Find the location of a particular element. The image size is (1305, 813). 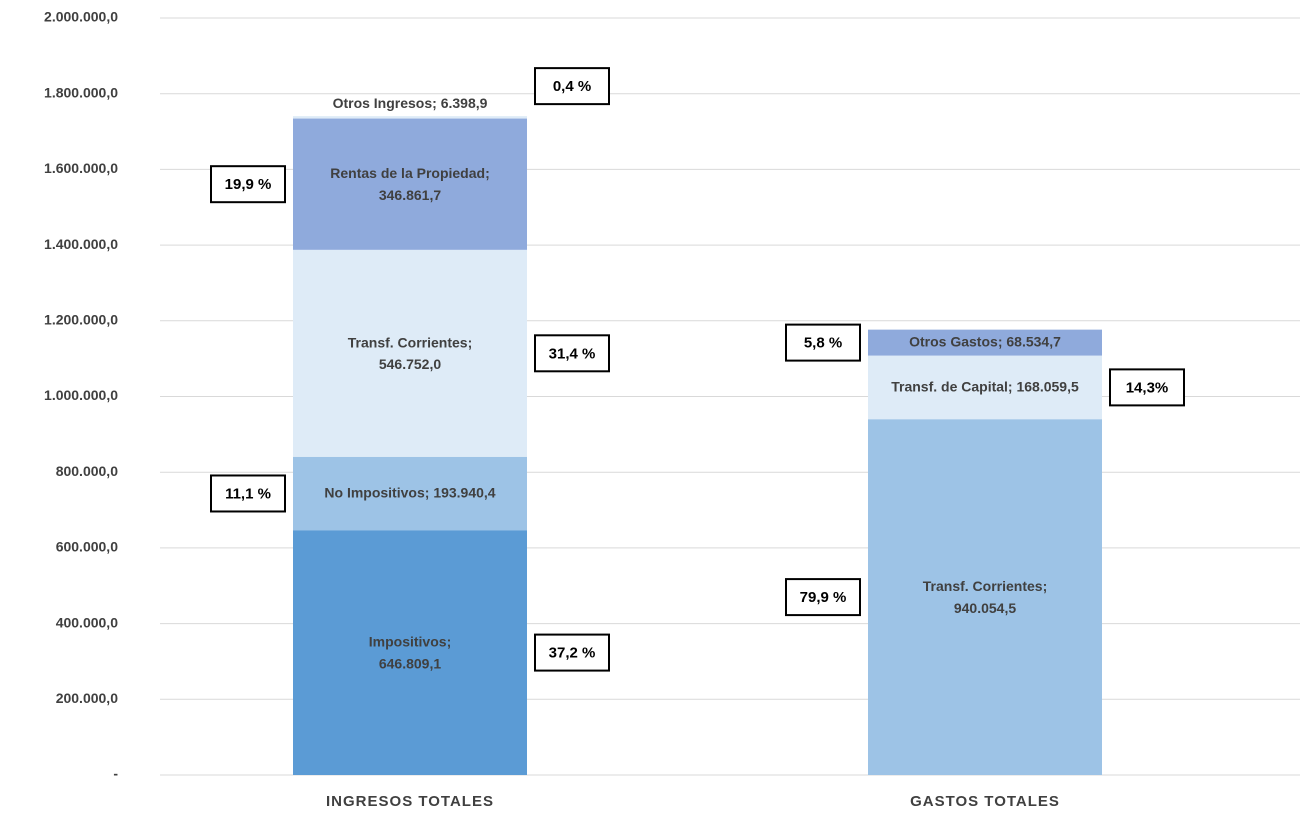

data-label: 646.809,1 is located at coordinates (410, 663).